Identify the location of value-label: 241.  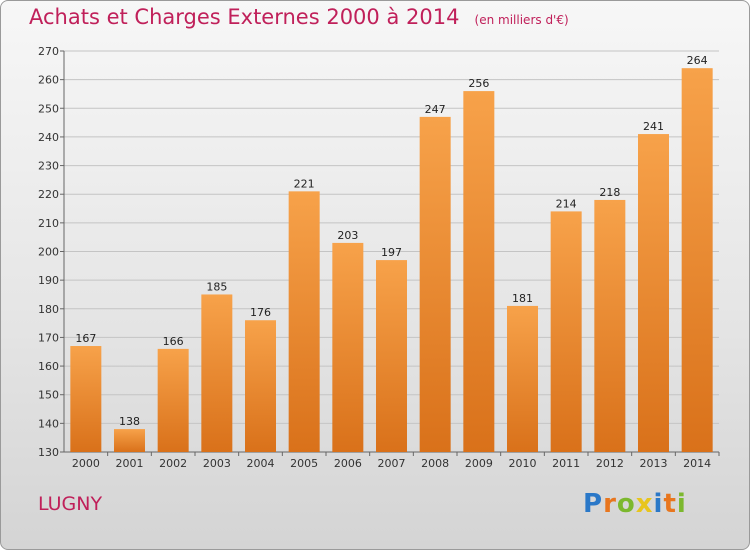
(653, 126).